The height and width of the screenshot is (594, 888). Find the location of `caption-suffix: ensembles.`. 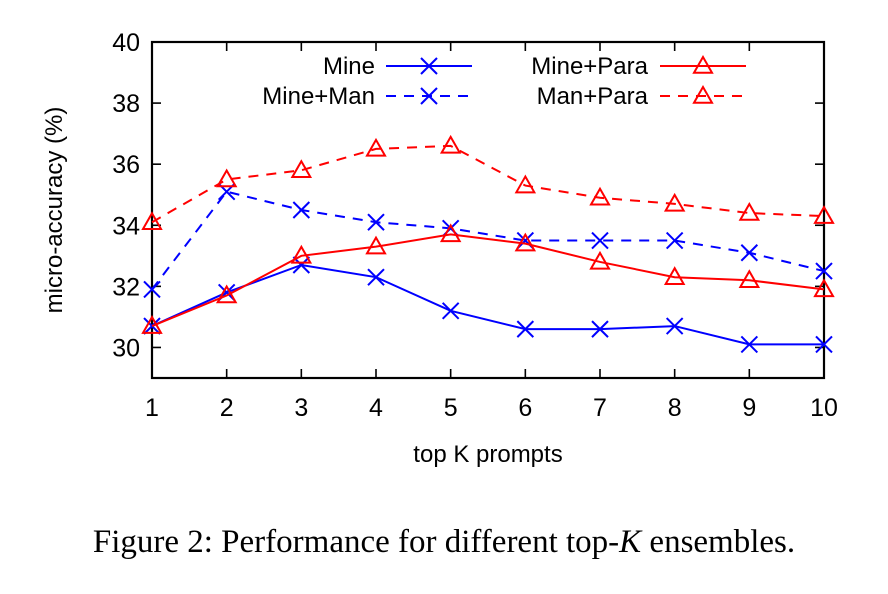

caption-suffix: ensembles. is located at coordinates (718, 542).